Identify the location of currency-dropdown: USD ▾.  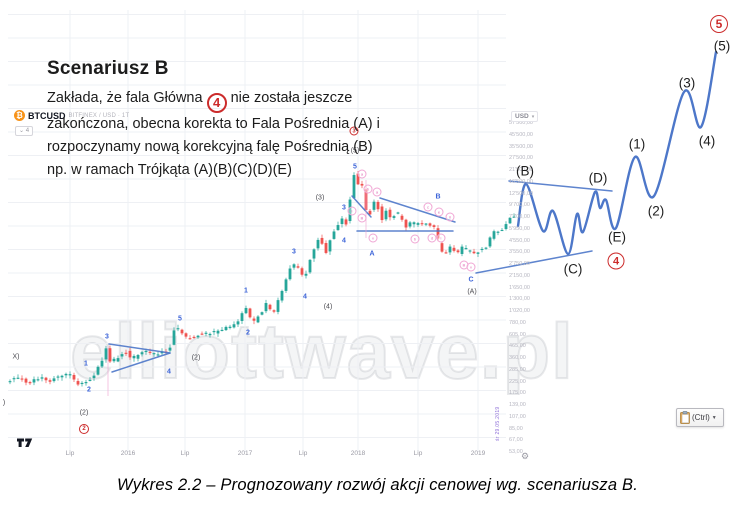
(525, 116).